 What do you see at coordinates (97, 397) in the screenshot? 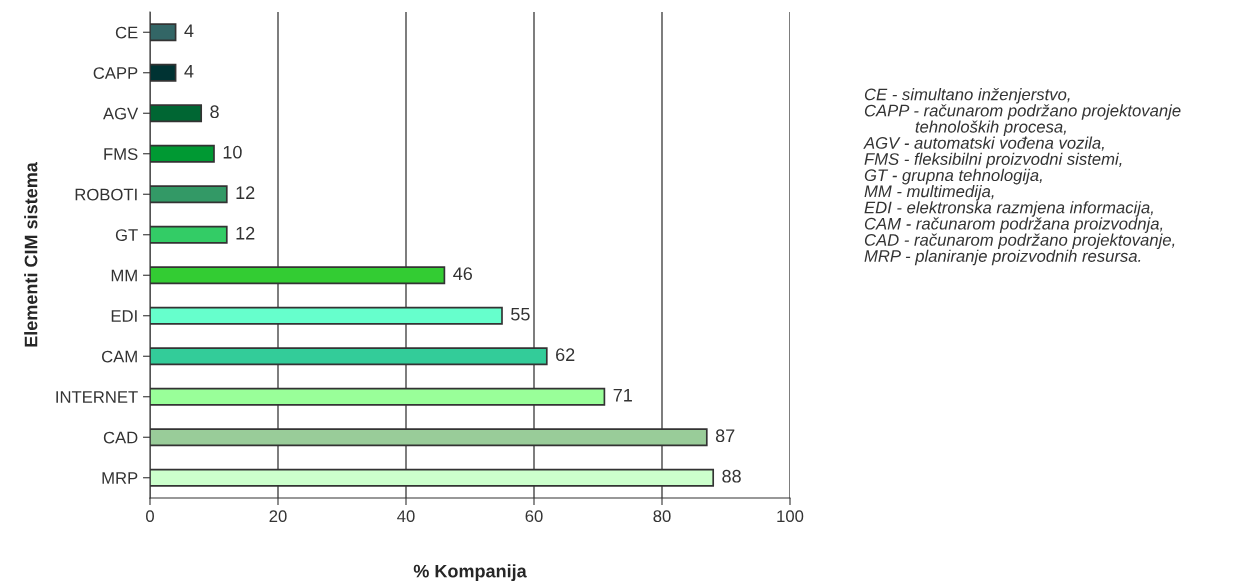
I see `y-tick-label: INTERNET` at bounding box center [97, 397].